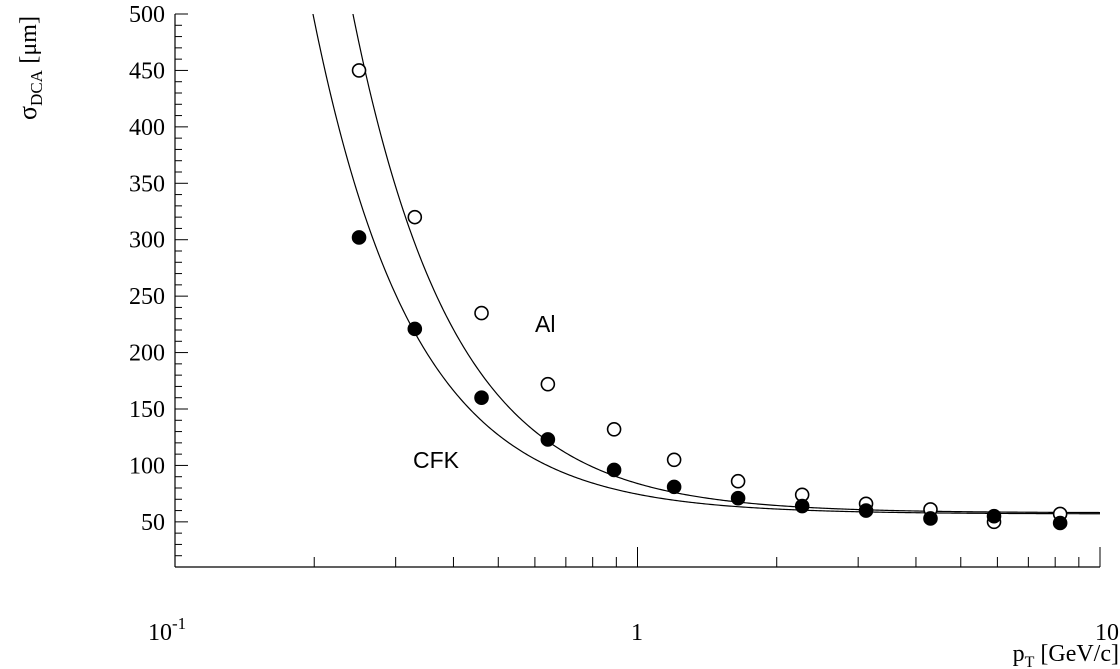 The height and width of the screenshot is (669, 1120). Describe the element at coordinates (29, 68) in the screenshot. I see `y-axis-label: σDCA [μm]` at that location.